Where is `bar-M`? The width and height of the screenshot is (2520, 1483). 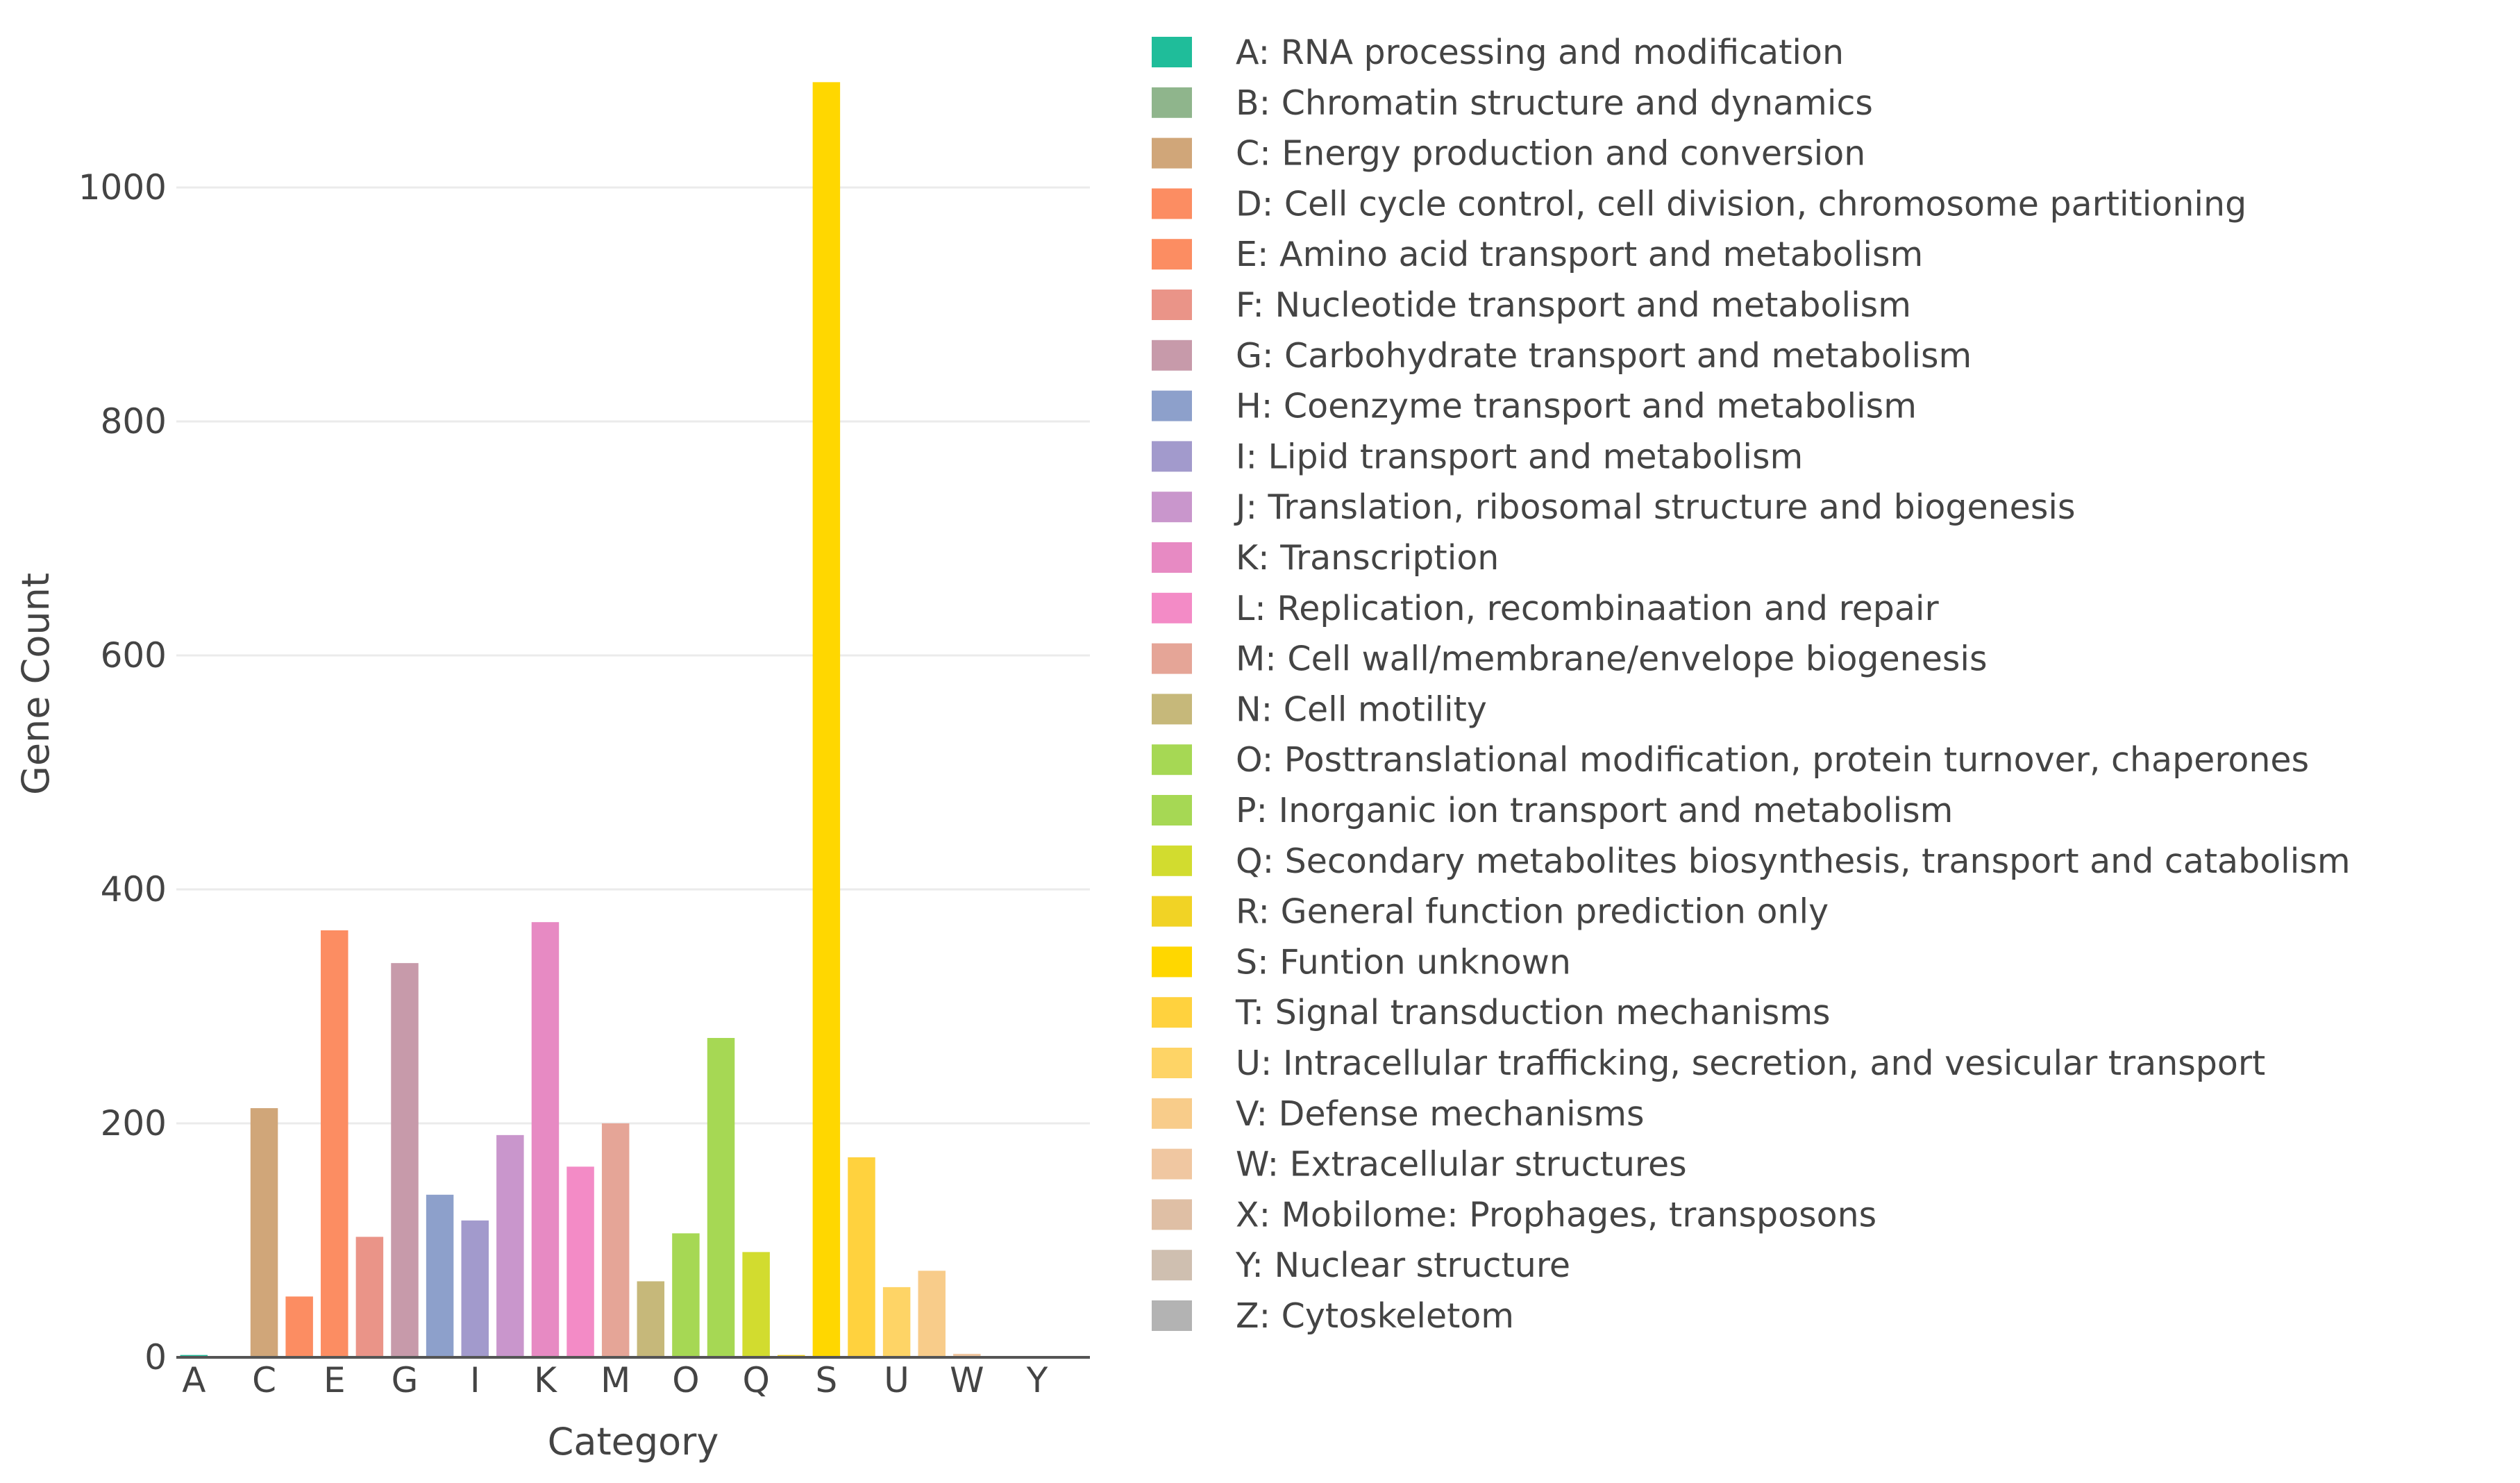 bar-M is located at coordinates (615, 1240).